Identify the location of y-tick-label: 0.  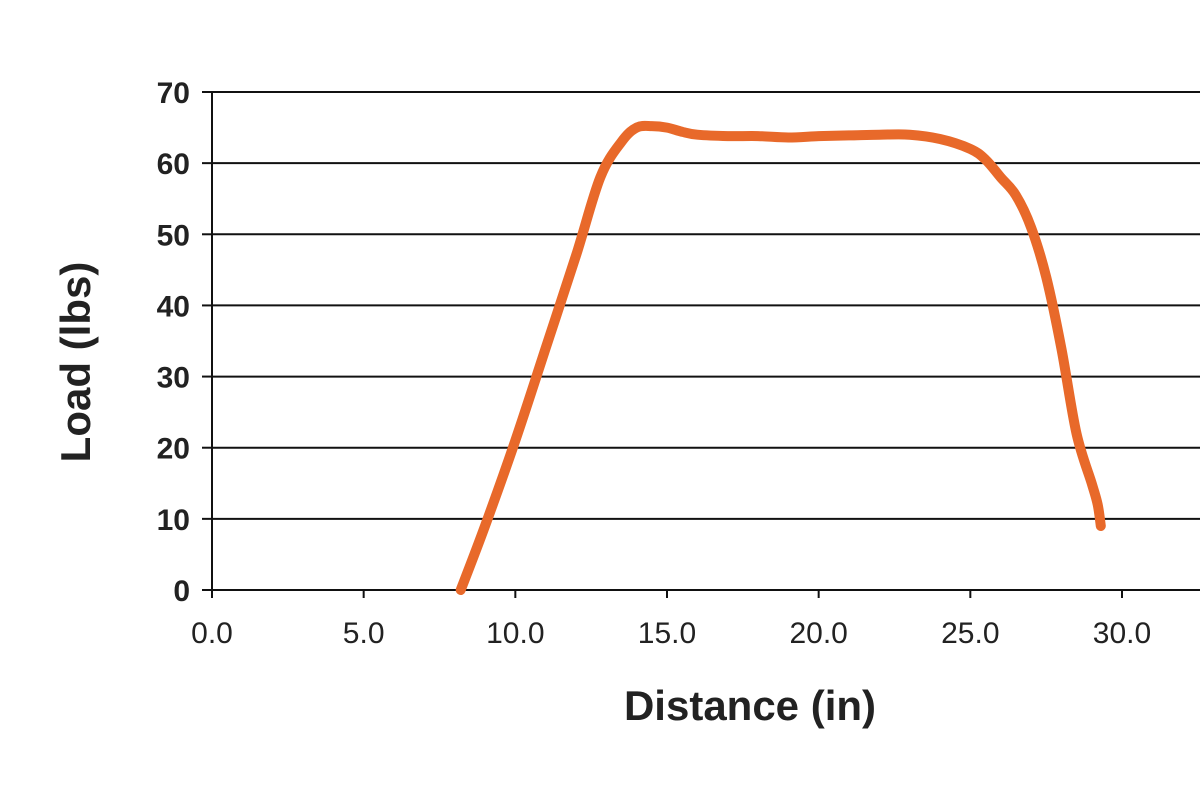
(181, 591).